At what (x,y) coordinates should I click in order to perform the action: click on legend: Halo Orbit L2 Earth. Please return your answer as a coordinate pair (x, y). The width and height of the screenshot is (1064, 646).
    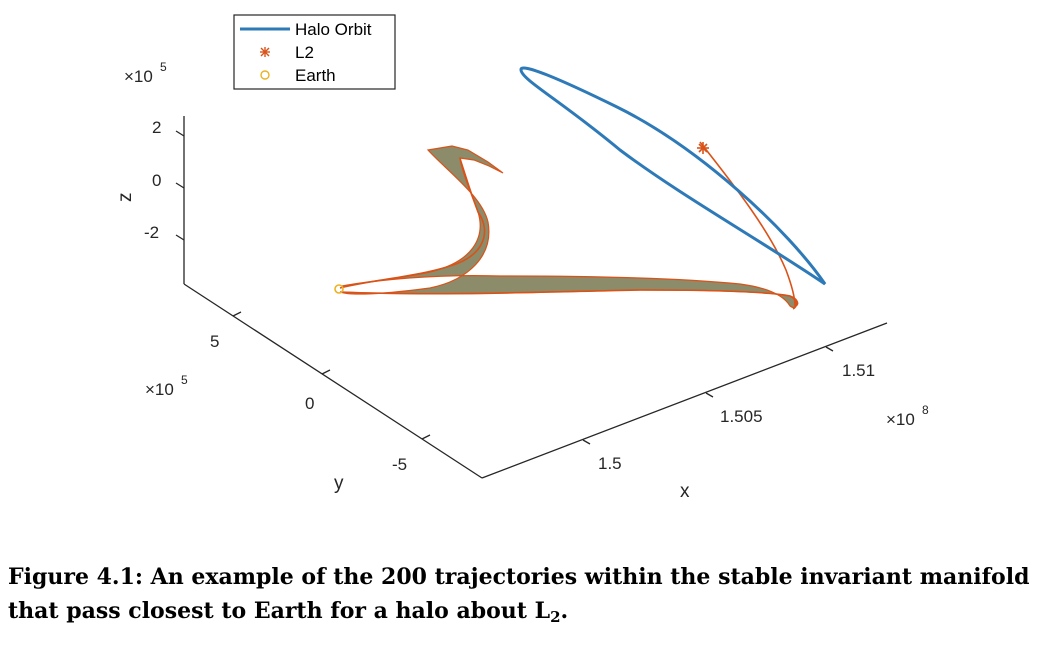
    Looking at the image, I should click on (314, 52).